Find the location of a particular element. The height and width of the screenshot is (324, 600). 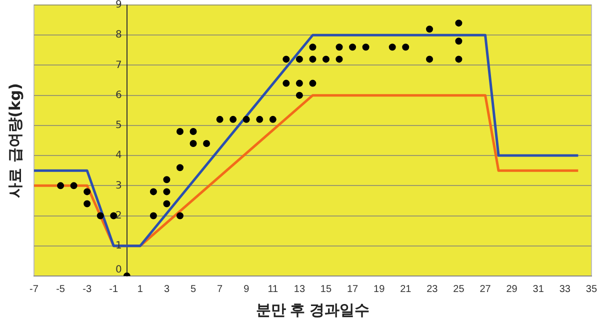

x-axis-title: 분만 후 경과일수 is located at coordinates (313, 311).